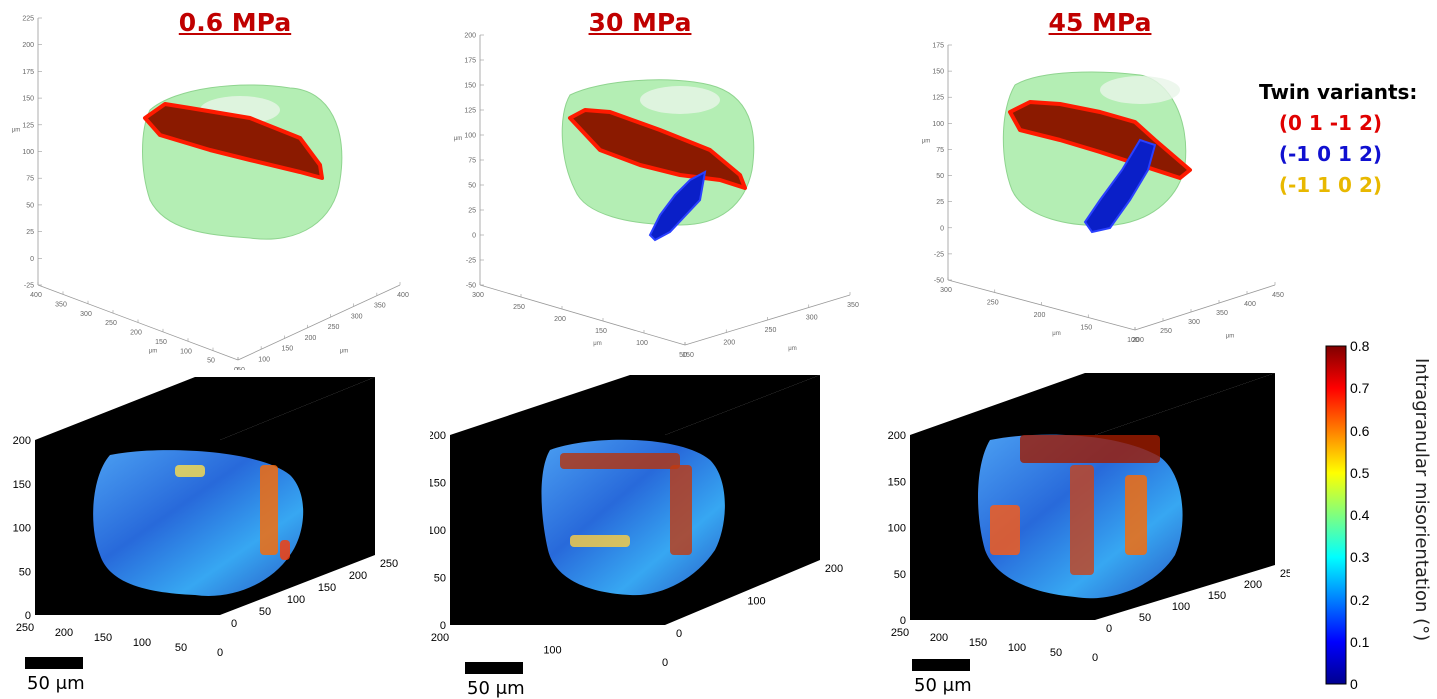  Describe the element at coordinates (1205, 307) in the screenshot. I see `y-axis-line` at that location.